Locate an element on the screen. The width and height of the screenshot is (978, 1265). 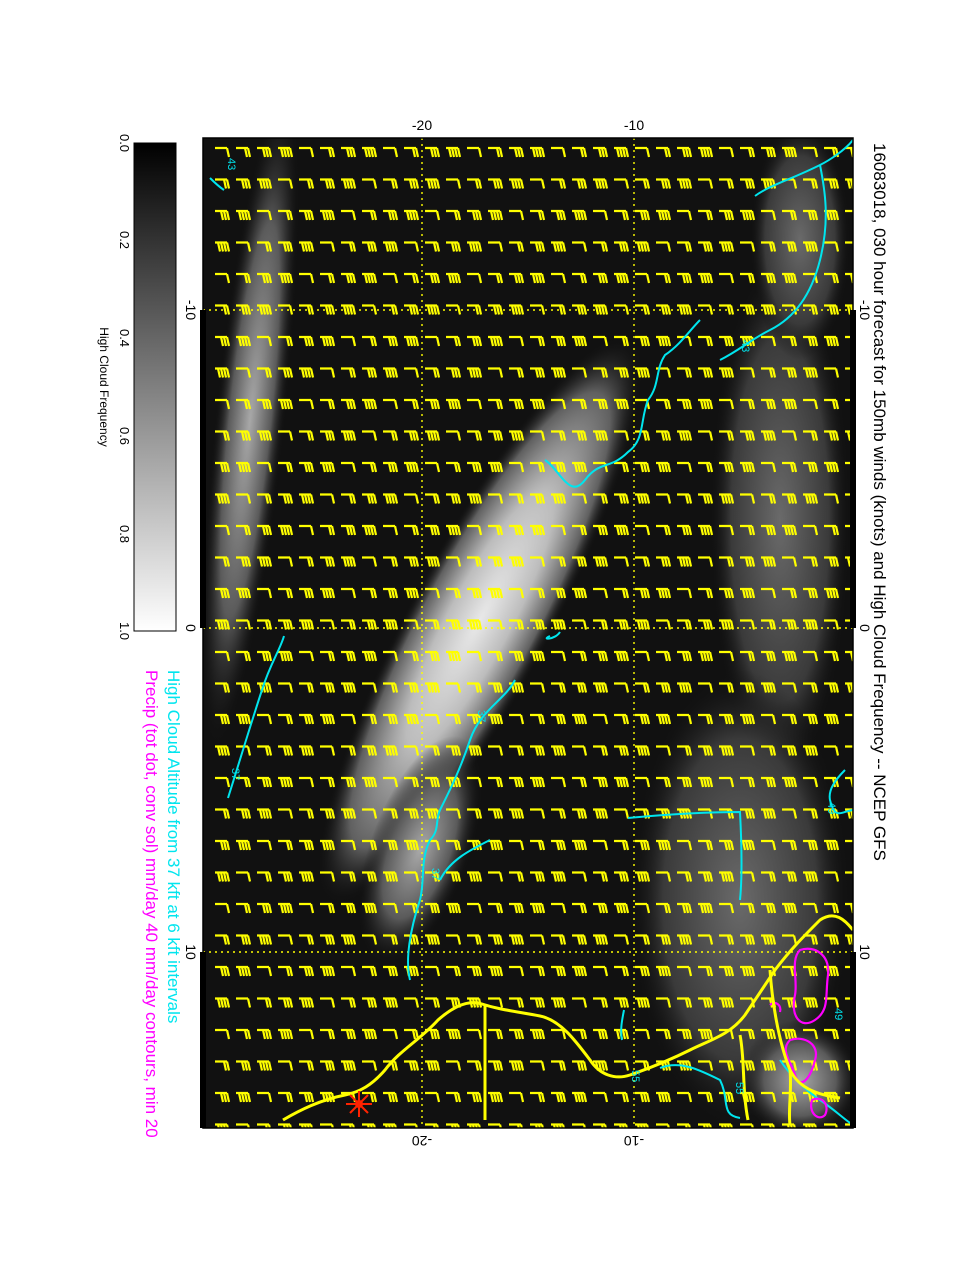
left-axis-label: 0 is located at coordinates (191, 628).